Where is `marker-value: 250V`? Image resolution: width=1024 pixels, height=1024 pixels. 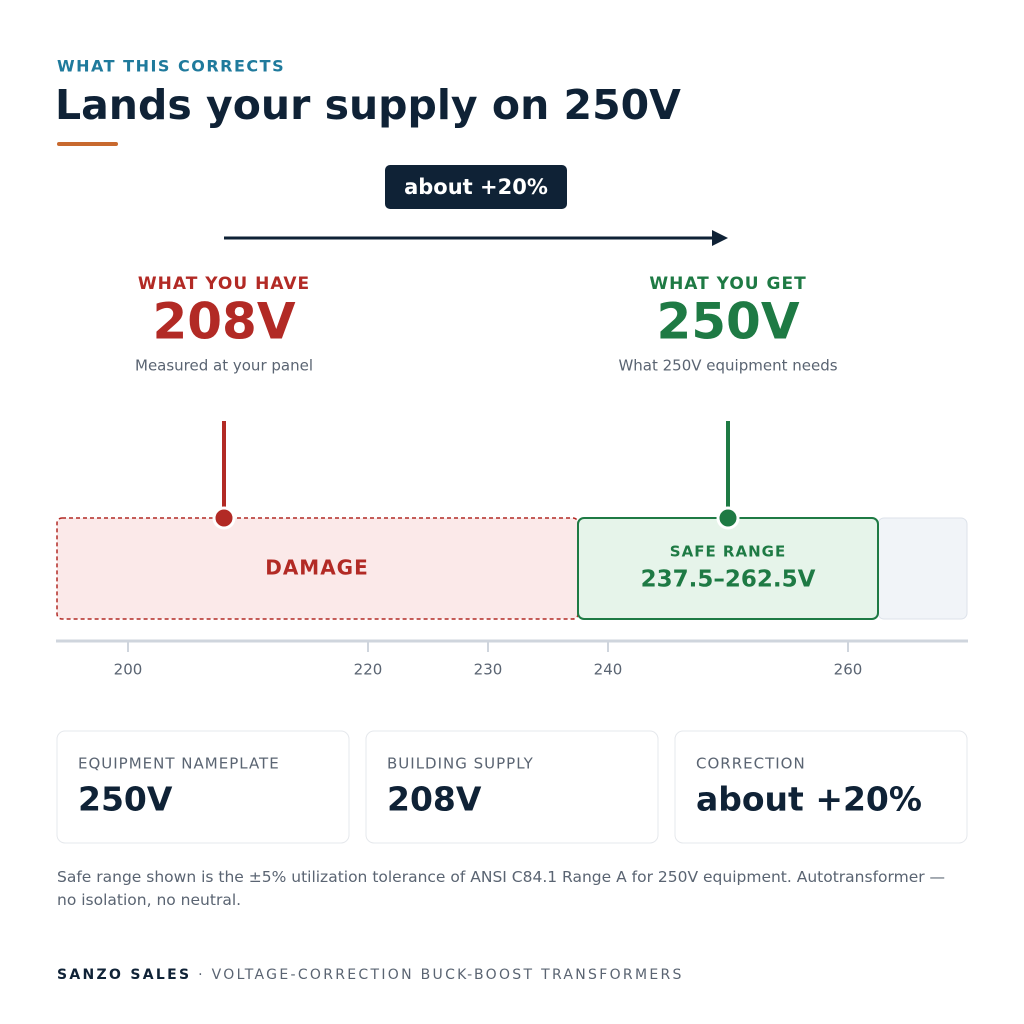
marker-value: 250V is located at coordinates (727, 322).